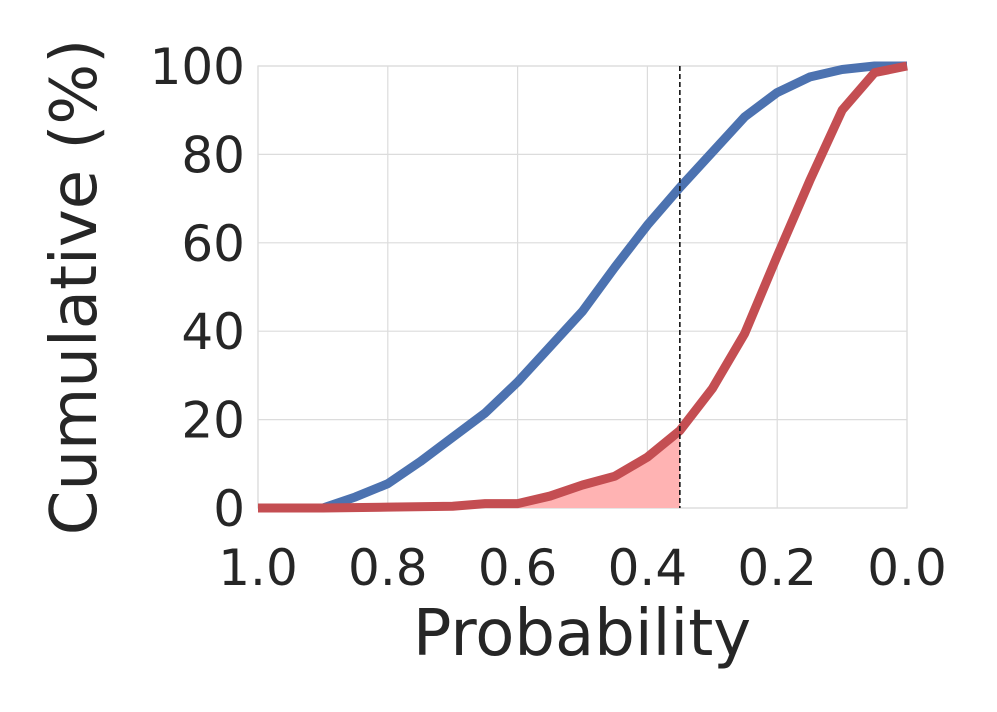  I want to click on x-tick-label: 0.8, so click(388, 568).